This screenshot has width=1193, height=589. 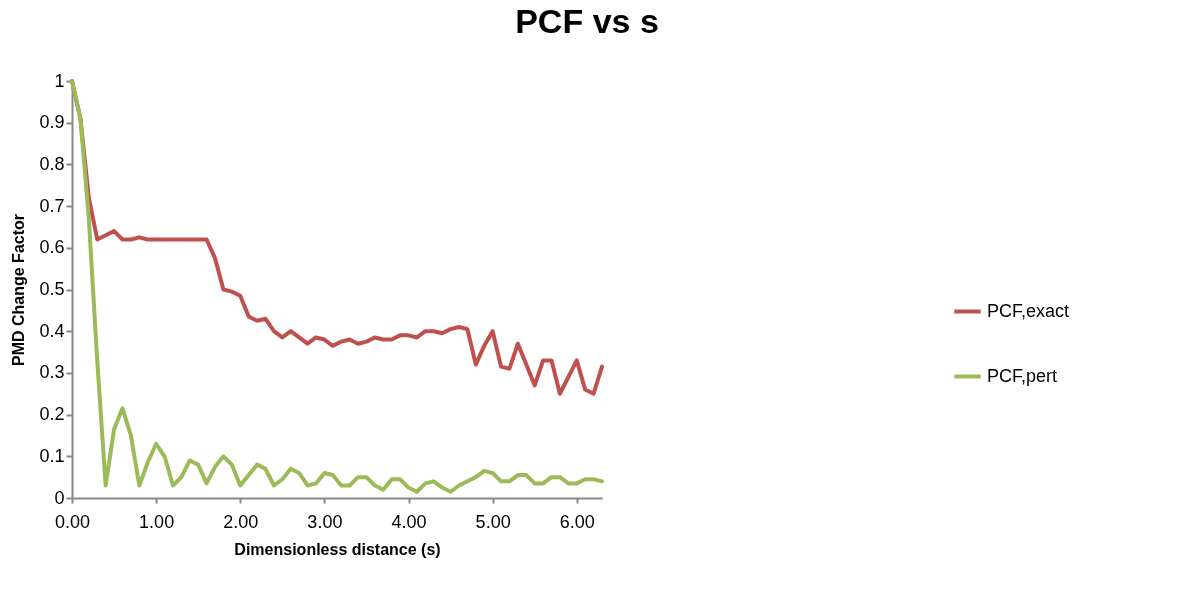 What do you see at coordinates (325, 521) in the screenshot?
I see `x-tick-label: 3.00` at bounding box center [325, 521].